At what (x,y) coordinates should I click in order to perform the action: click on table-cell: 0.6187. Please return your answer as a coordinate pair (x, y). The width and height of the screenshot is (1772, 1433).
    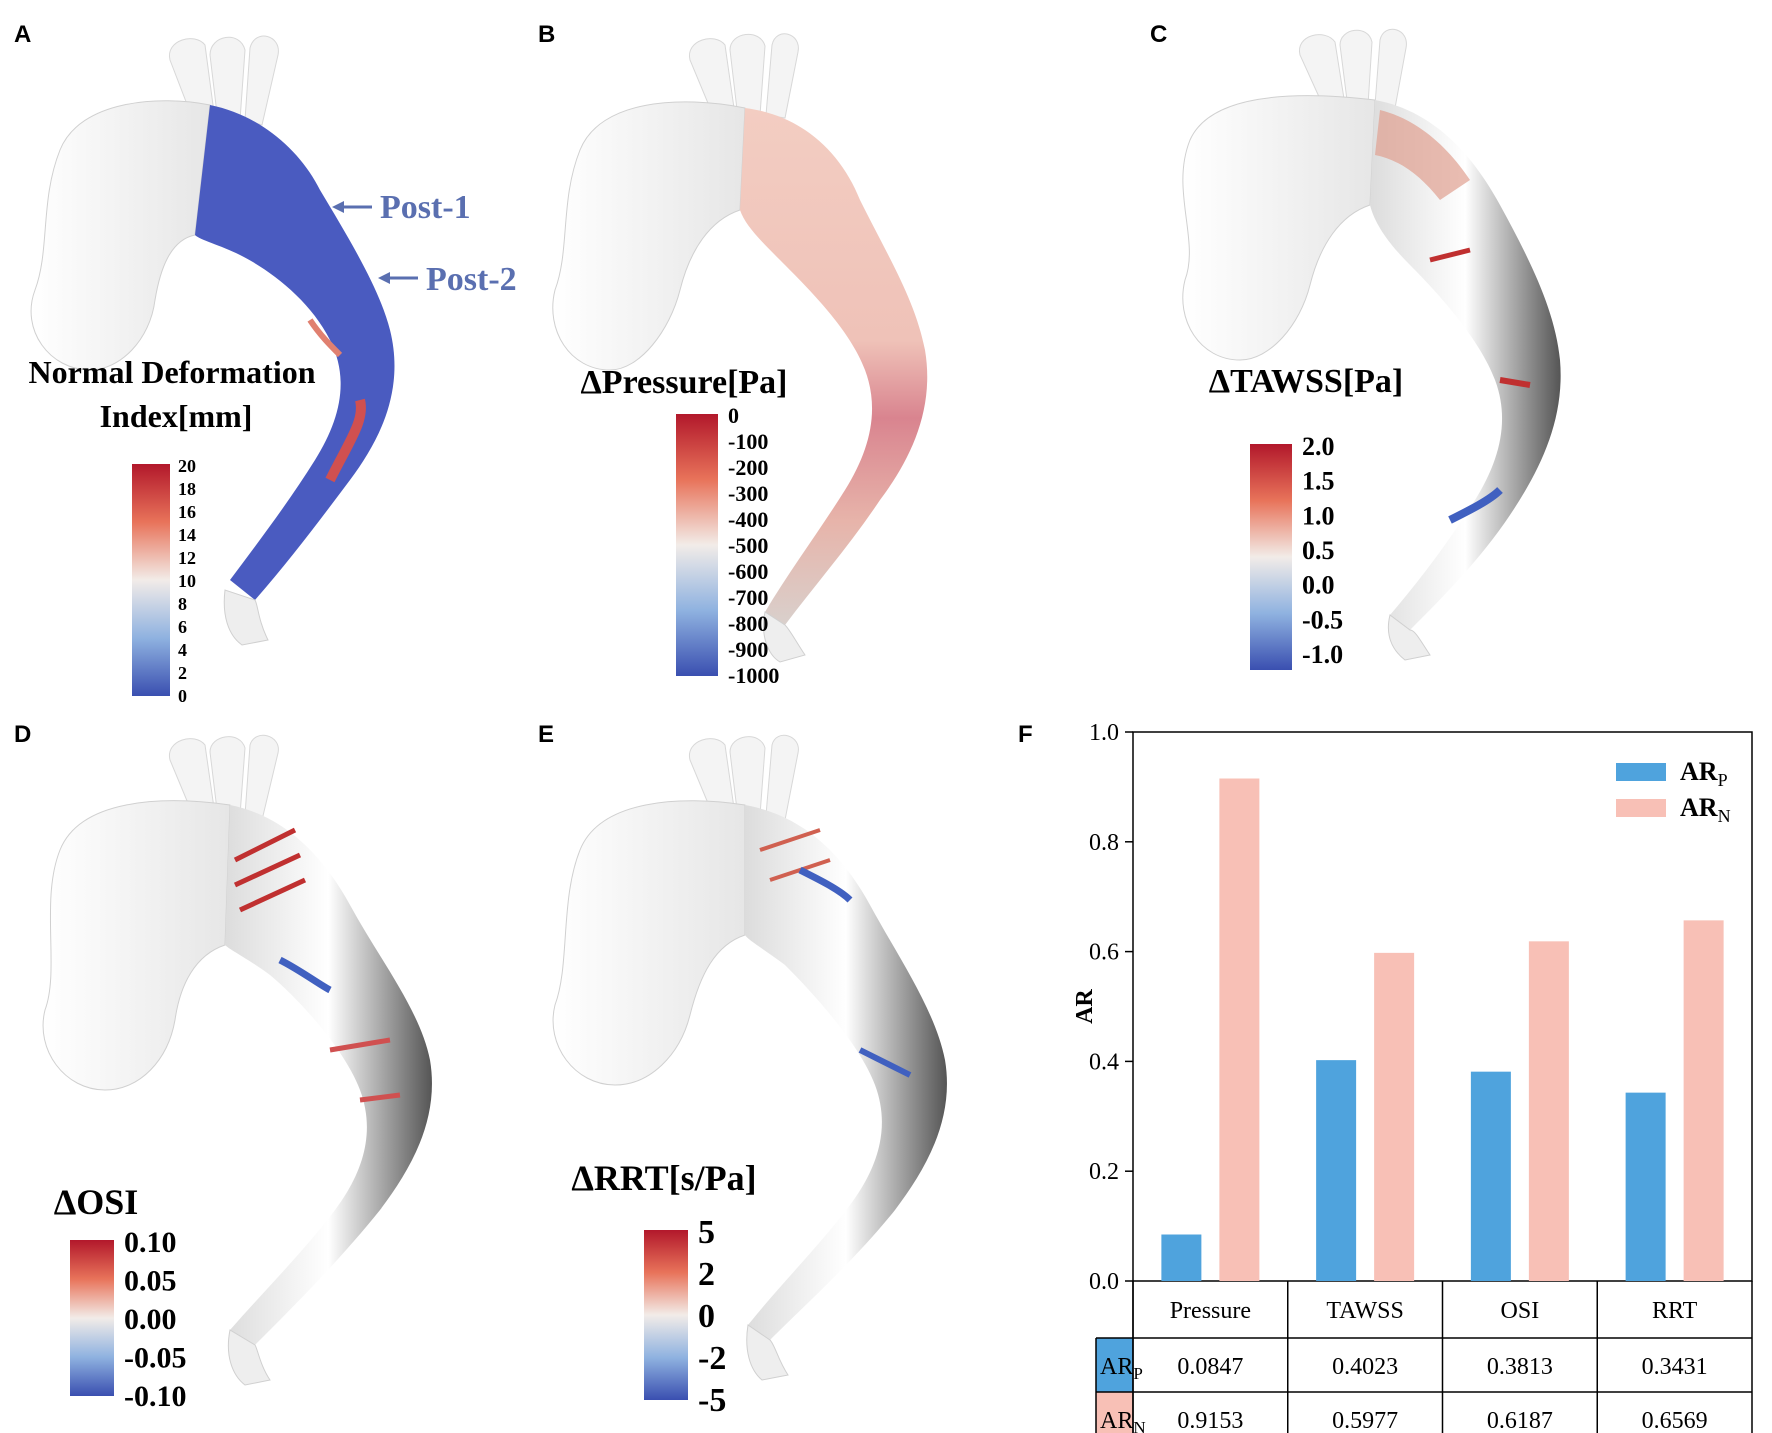
    Looking at the image, I should click on (1520, 1420).